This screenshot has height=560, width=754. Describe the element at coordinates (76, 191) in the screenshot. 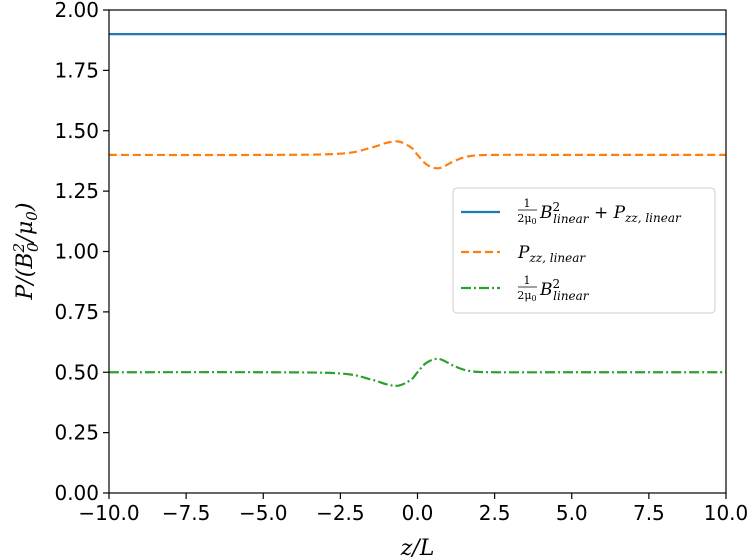

I see `y-tick-label: 1.25` at that location.